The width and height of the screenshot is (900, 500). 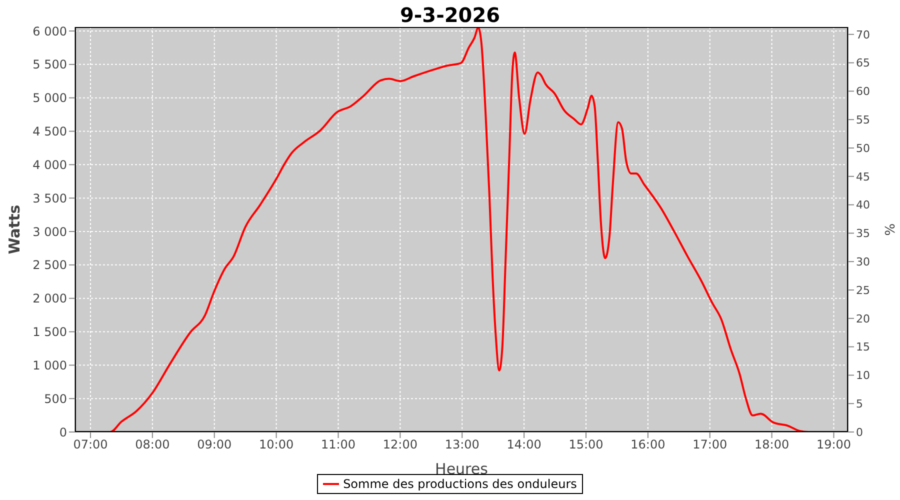 I want to click on x-tick-label: 07:00, so click(x=90, y=445).